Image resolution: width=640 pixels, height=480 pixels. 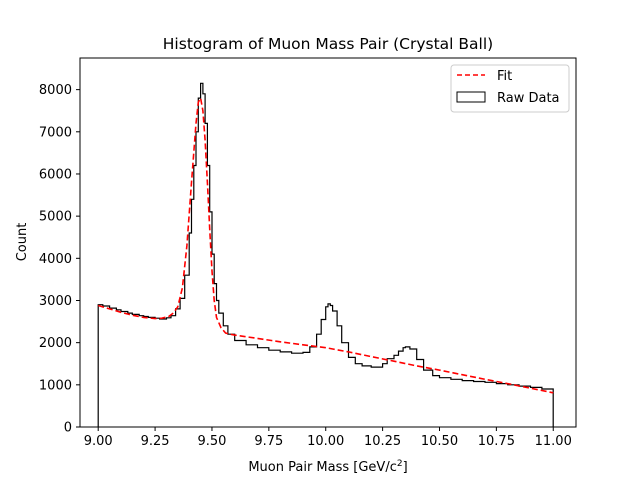 I want to click on x-tick-label: 10.75, so click(x=496, y=441).